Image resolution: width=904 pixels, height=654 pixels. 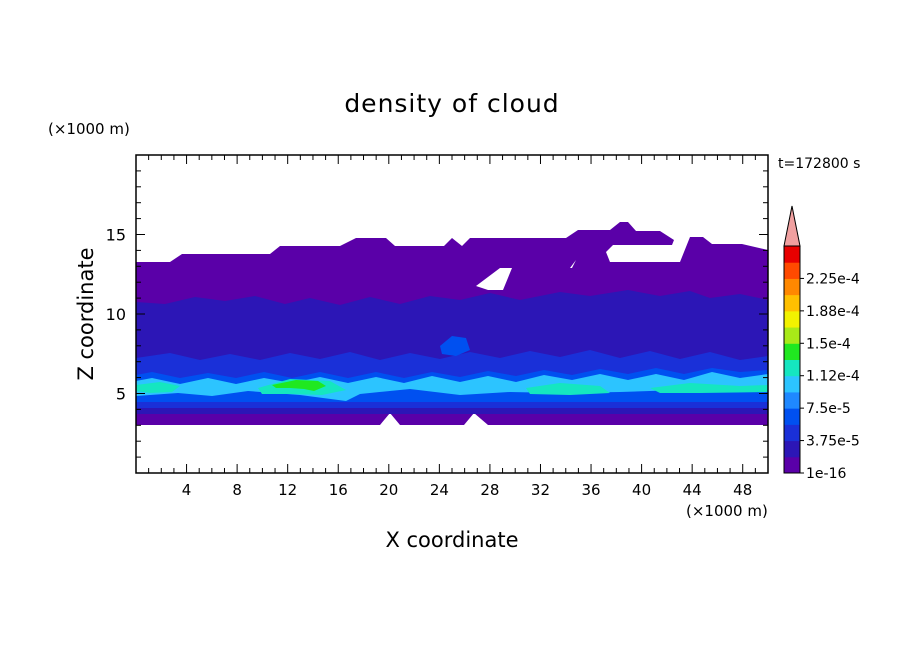 I want to click on colorbar-label: 1.88e-4, so click(x=833, y=312).